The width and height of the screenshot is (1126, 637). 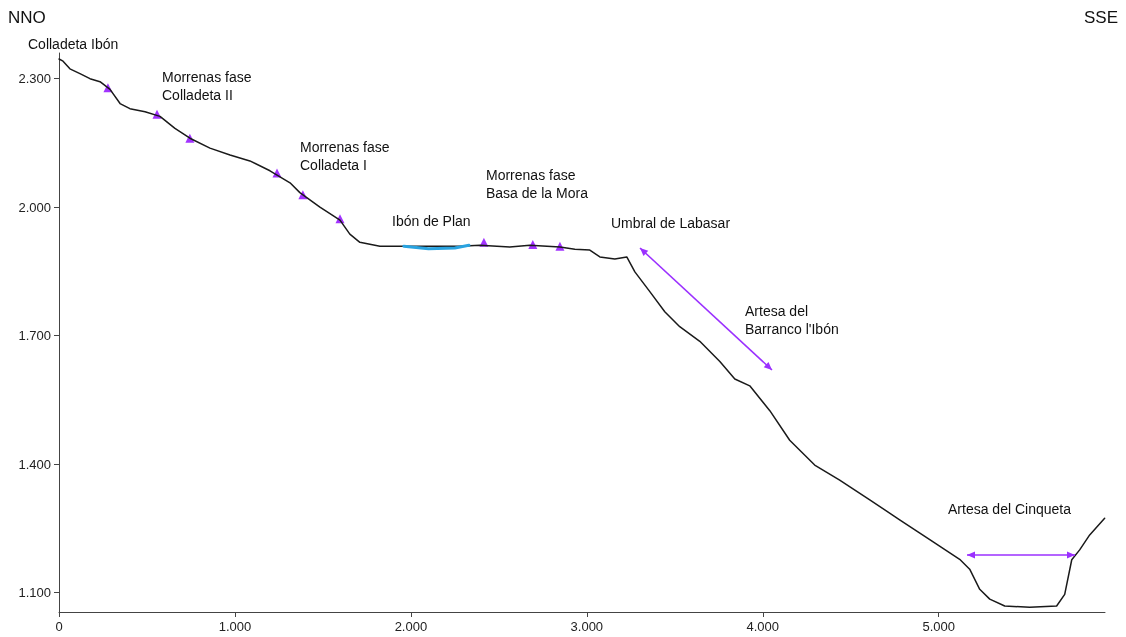 I want to click on annotation: Umbral de Labasar, so click(x=671, y=223).